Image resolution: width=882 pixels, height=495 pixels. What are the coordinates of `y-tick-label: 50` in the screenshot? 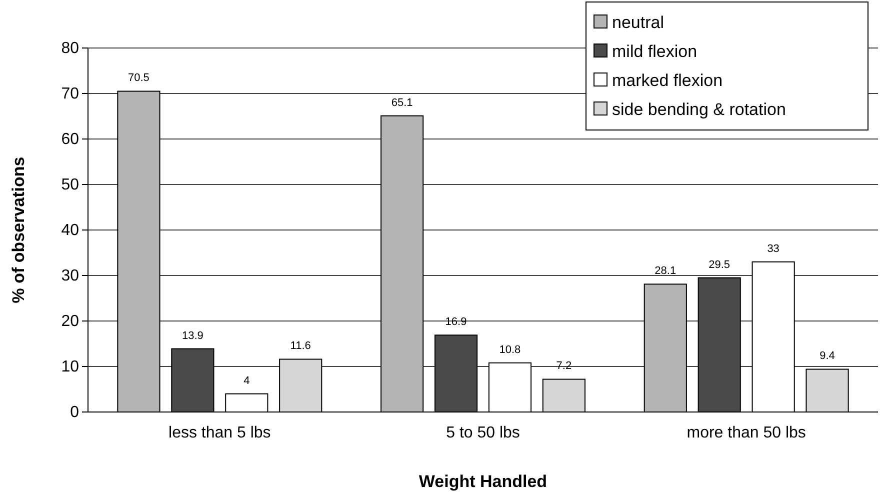 It's located at (70, 185).